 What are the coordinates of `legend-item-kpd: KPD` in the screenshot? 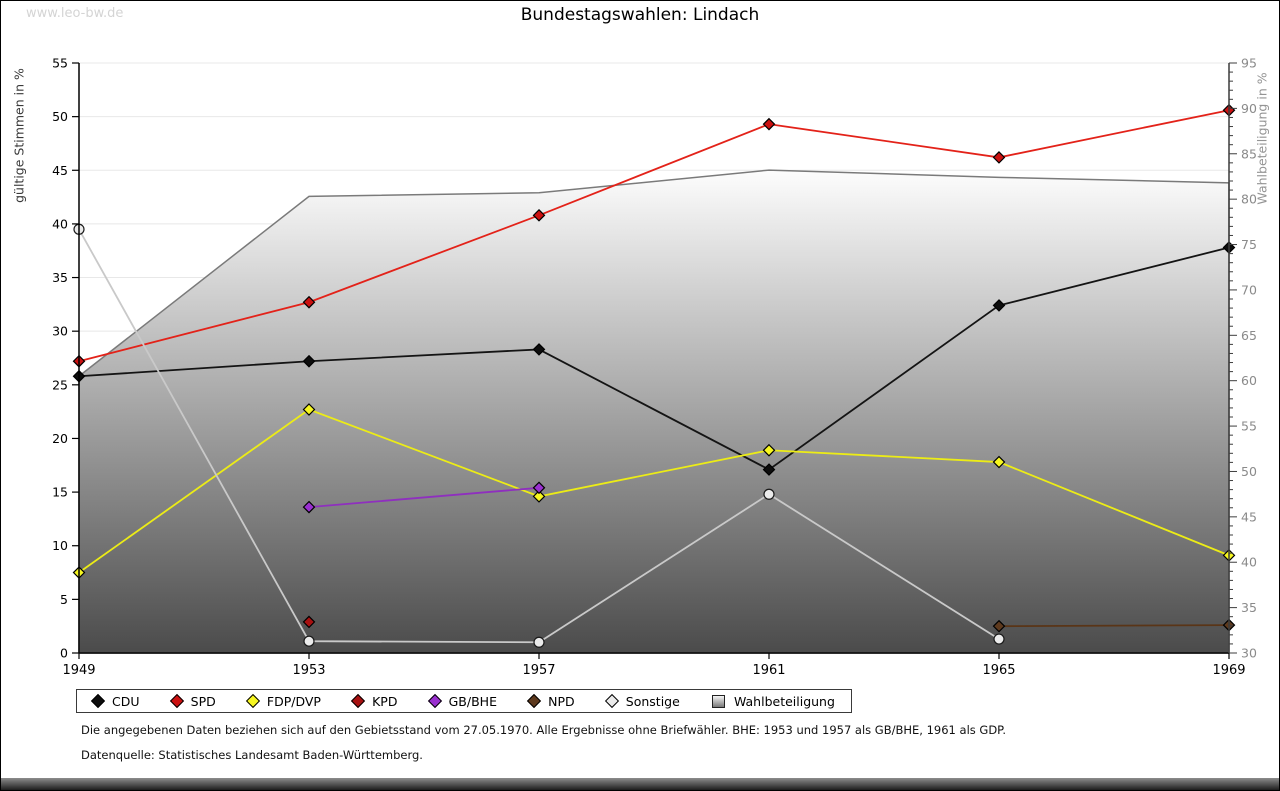 It's located at (374, 701).